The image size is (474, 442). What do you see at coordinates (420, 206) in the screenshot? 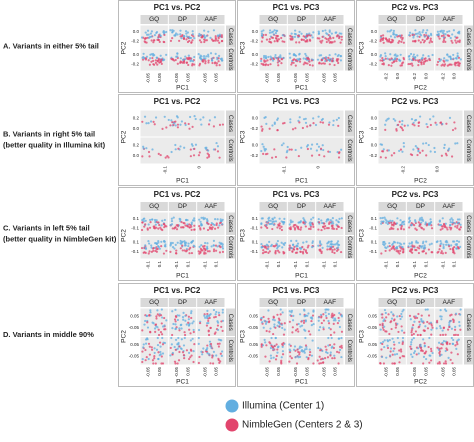
I see `facet-label: DP` at bounding box center [420, 206].